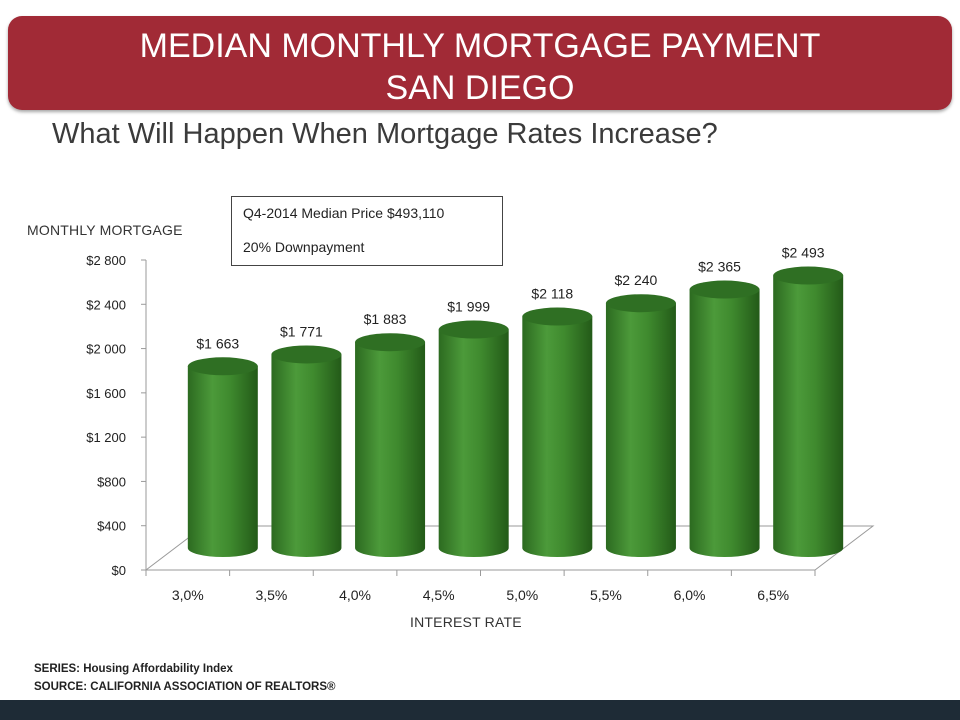 This screenshot has height=720, width=960. Describe the element at coordinates (480, 46) in the screenshot. I see `title-line-1: MEDIAN MONTHLY MORTGAGE PAYMENT` at that location.